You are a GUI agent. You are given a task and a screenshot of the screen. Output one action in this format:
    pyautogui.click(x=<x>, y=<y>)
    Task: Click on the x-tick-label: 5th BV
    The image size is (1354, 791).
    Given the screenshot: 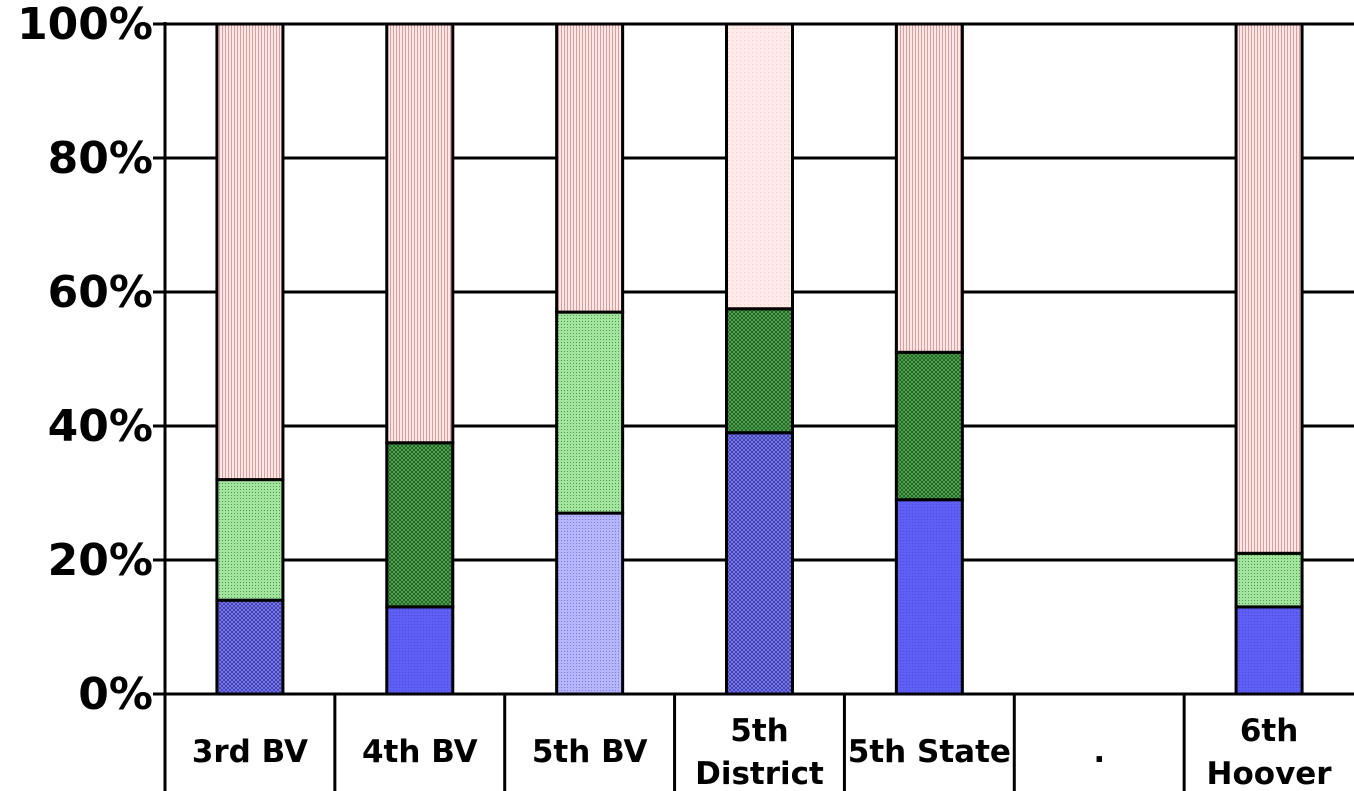 What is the action you would take?
    pyautogui.click(x=590, y=752)
    